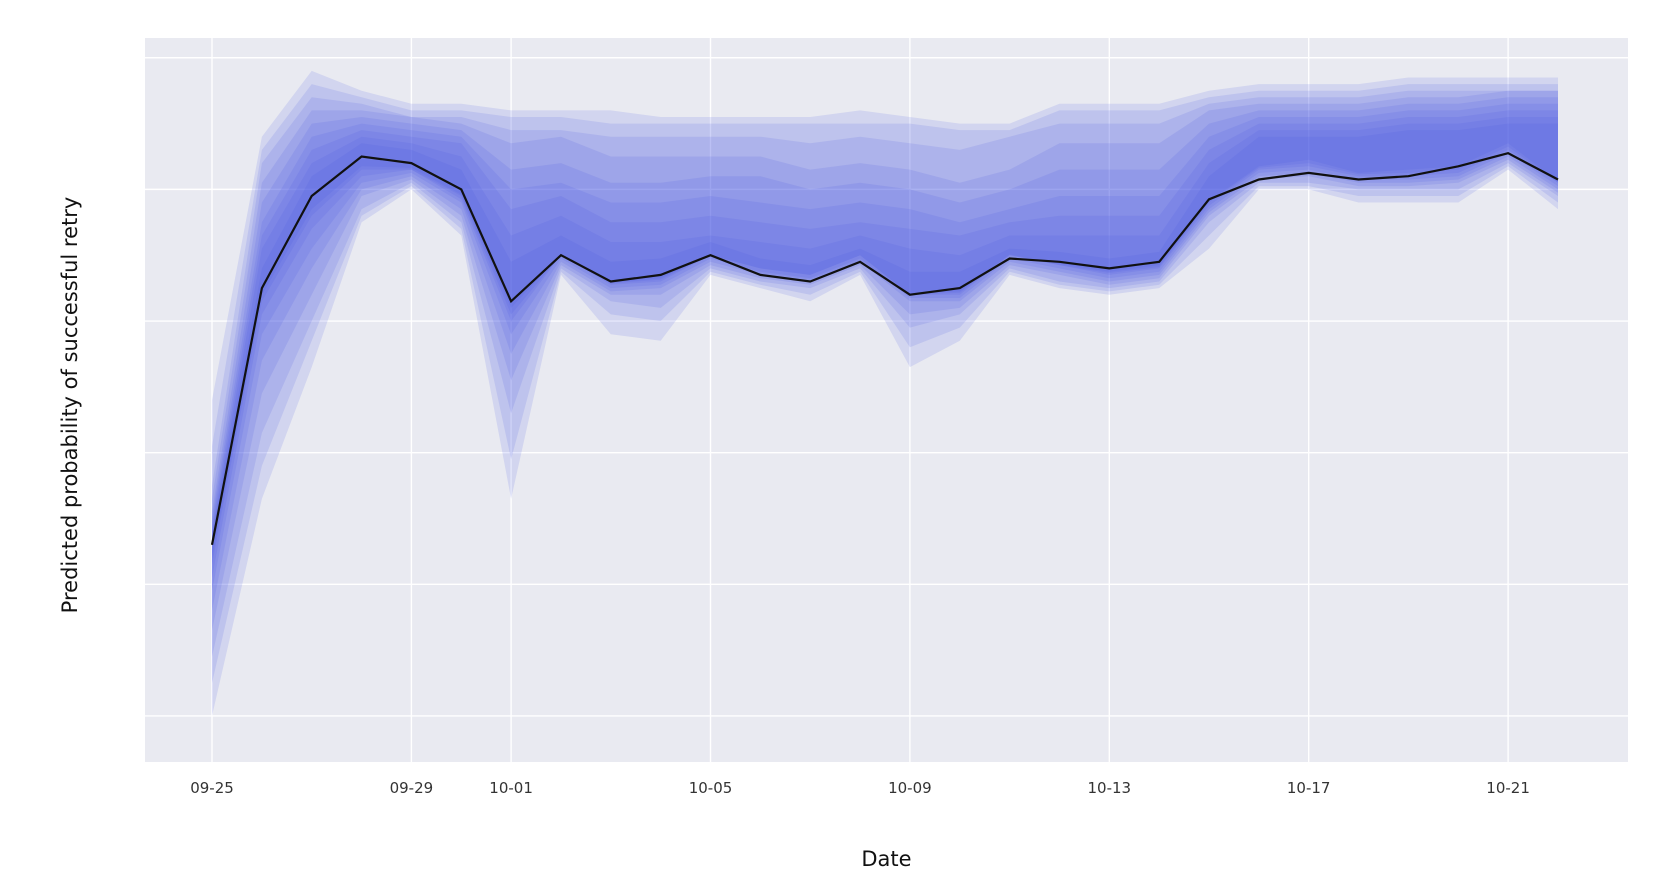  I want to click on x-tick-label: 10-05, so click(711, 788).